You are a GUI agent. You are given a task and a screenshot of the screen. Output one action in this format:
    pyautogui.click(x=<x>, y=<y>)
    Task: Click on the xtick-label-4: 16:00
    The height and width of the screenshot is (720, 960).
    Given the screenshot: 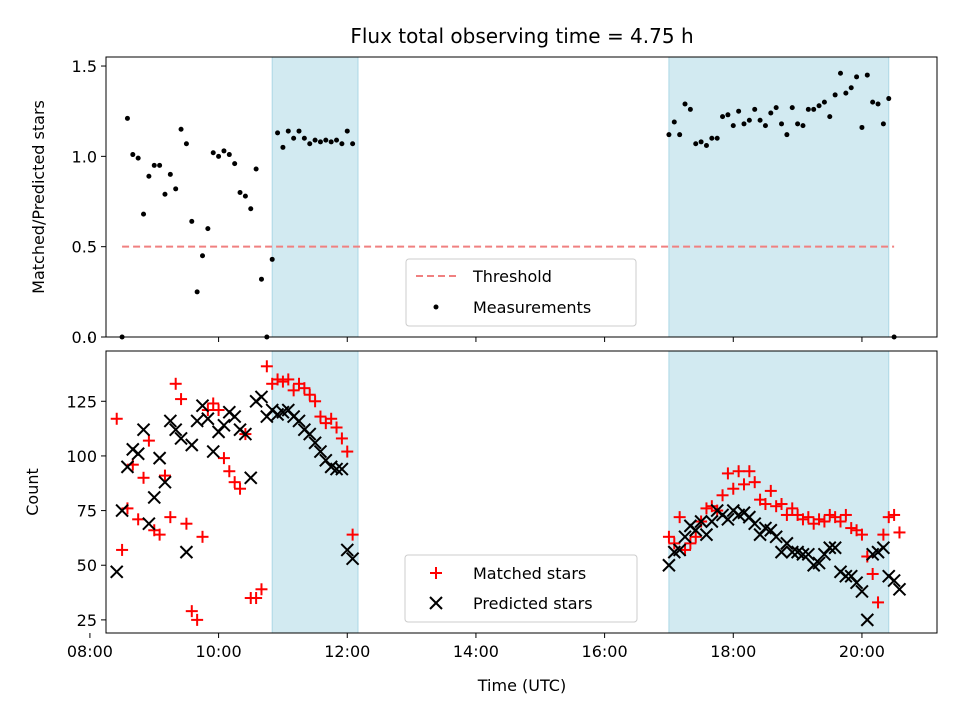 What is the action you would take?
    pyautogui.click(x=605, y=651)
    